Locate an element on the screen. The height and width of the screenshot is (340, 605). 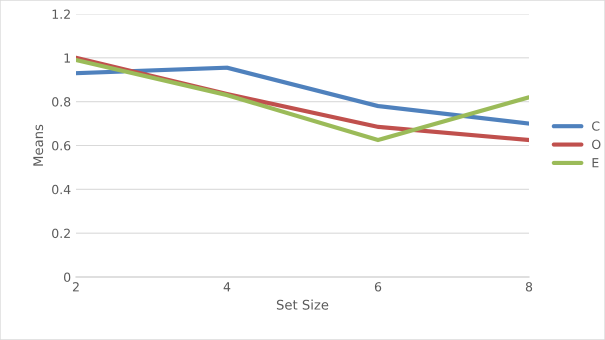
y-tick-label: 0.2 is located at coordinates (61, 233).